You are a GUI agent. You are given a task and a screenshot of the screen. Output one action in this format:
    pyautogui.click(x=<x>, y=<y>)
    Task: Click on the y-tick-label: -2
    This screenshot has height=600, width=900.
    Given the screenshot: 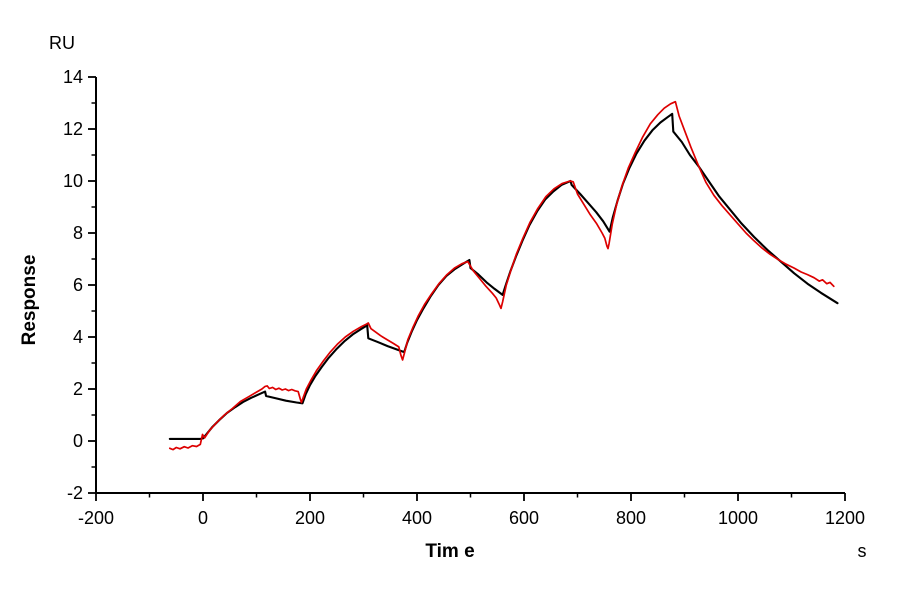 What is the action you would take?
    pyautogui.click(x=75, y=493)
    